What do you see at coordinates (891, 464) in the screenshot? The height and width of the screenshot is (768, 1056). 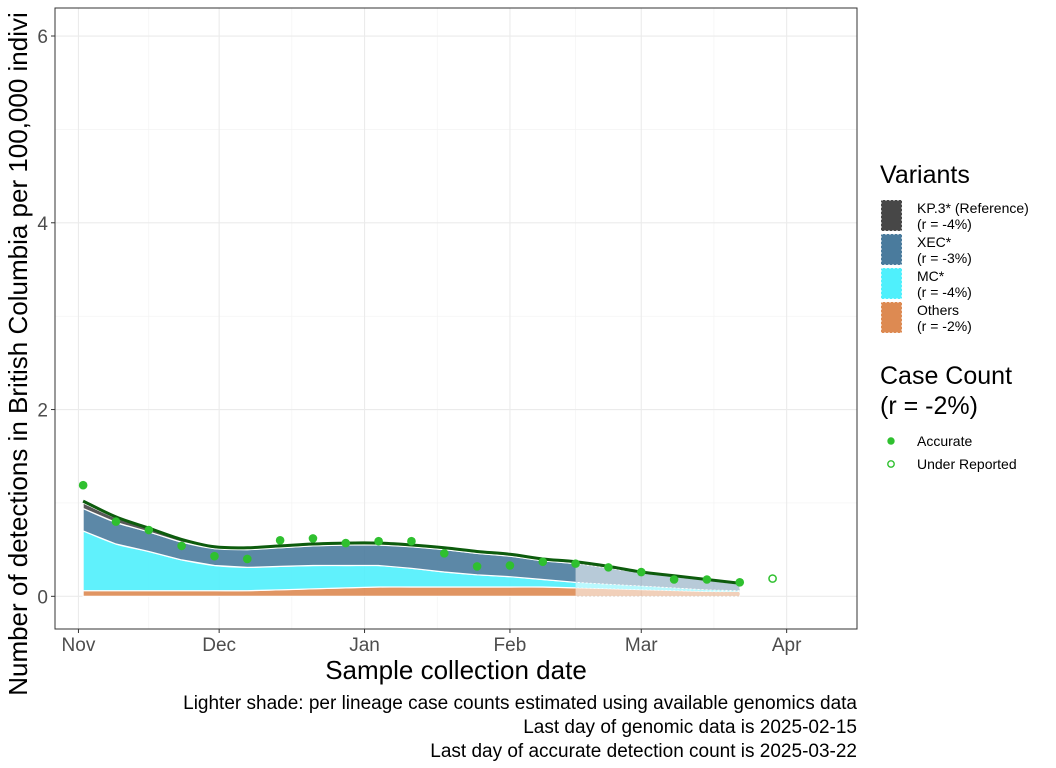 I see `legend-under-reported-marker` at bounding box center [891, 464].